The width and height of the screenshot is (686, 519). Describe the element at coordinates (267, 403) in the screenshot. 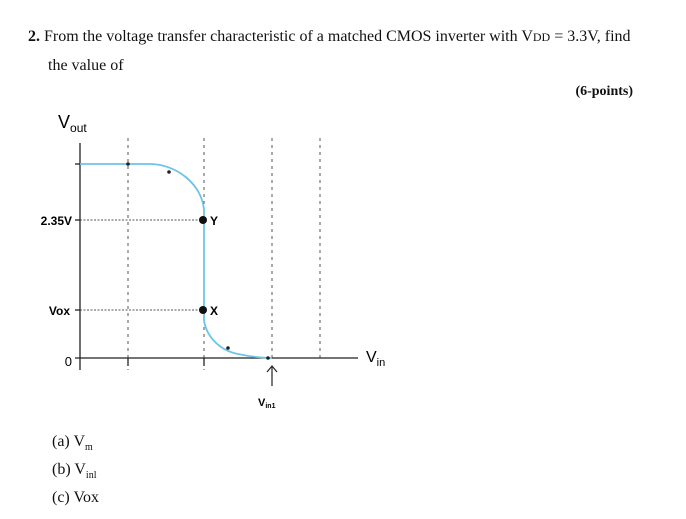

I see `vin1-label: Vin1` at that location.